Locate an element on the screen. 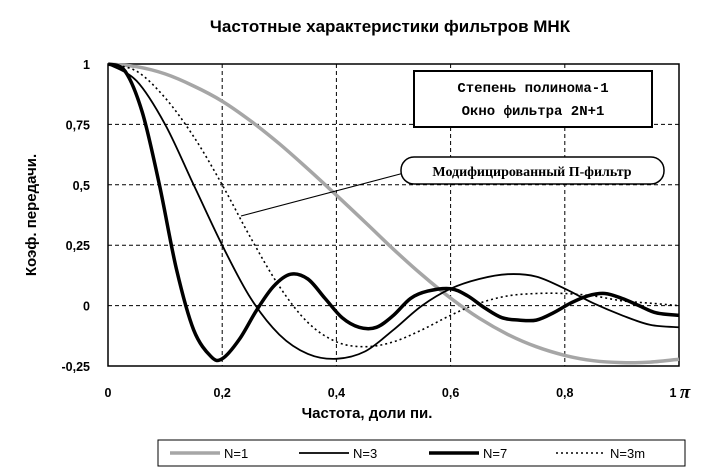 The width and height of the screenshot is (701, 472). y-tick-label: 0 is located at coordinates (86, 307).